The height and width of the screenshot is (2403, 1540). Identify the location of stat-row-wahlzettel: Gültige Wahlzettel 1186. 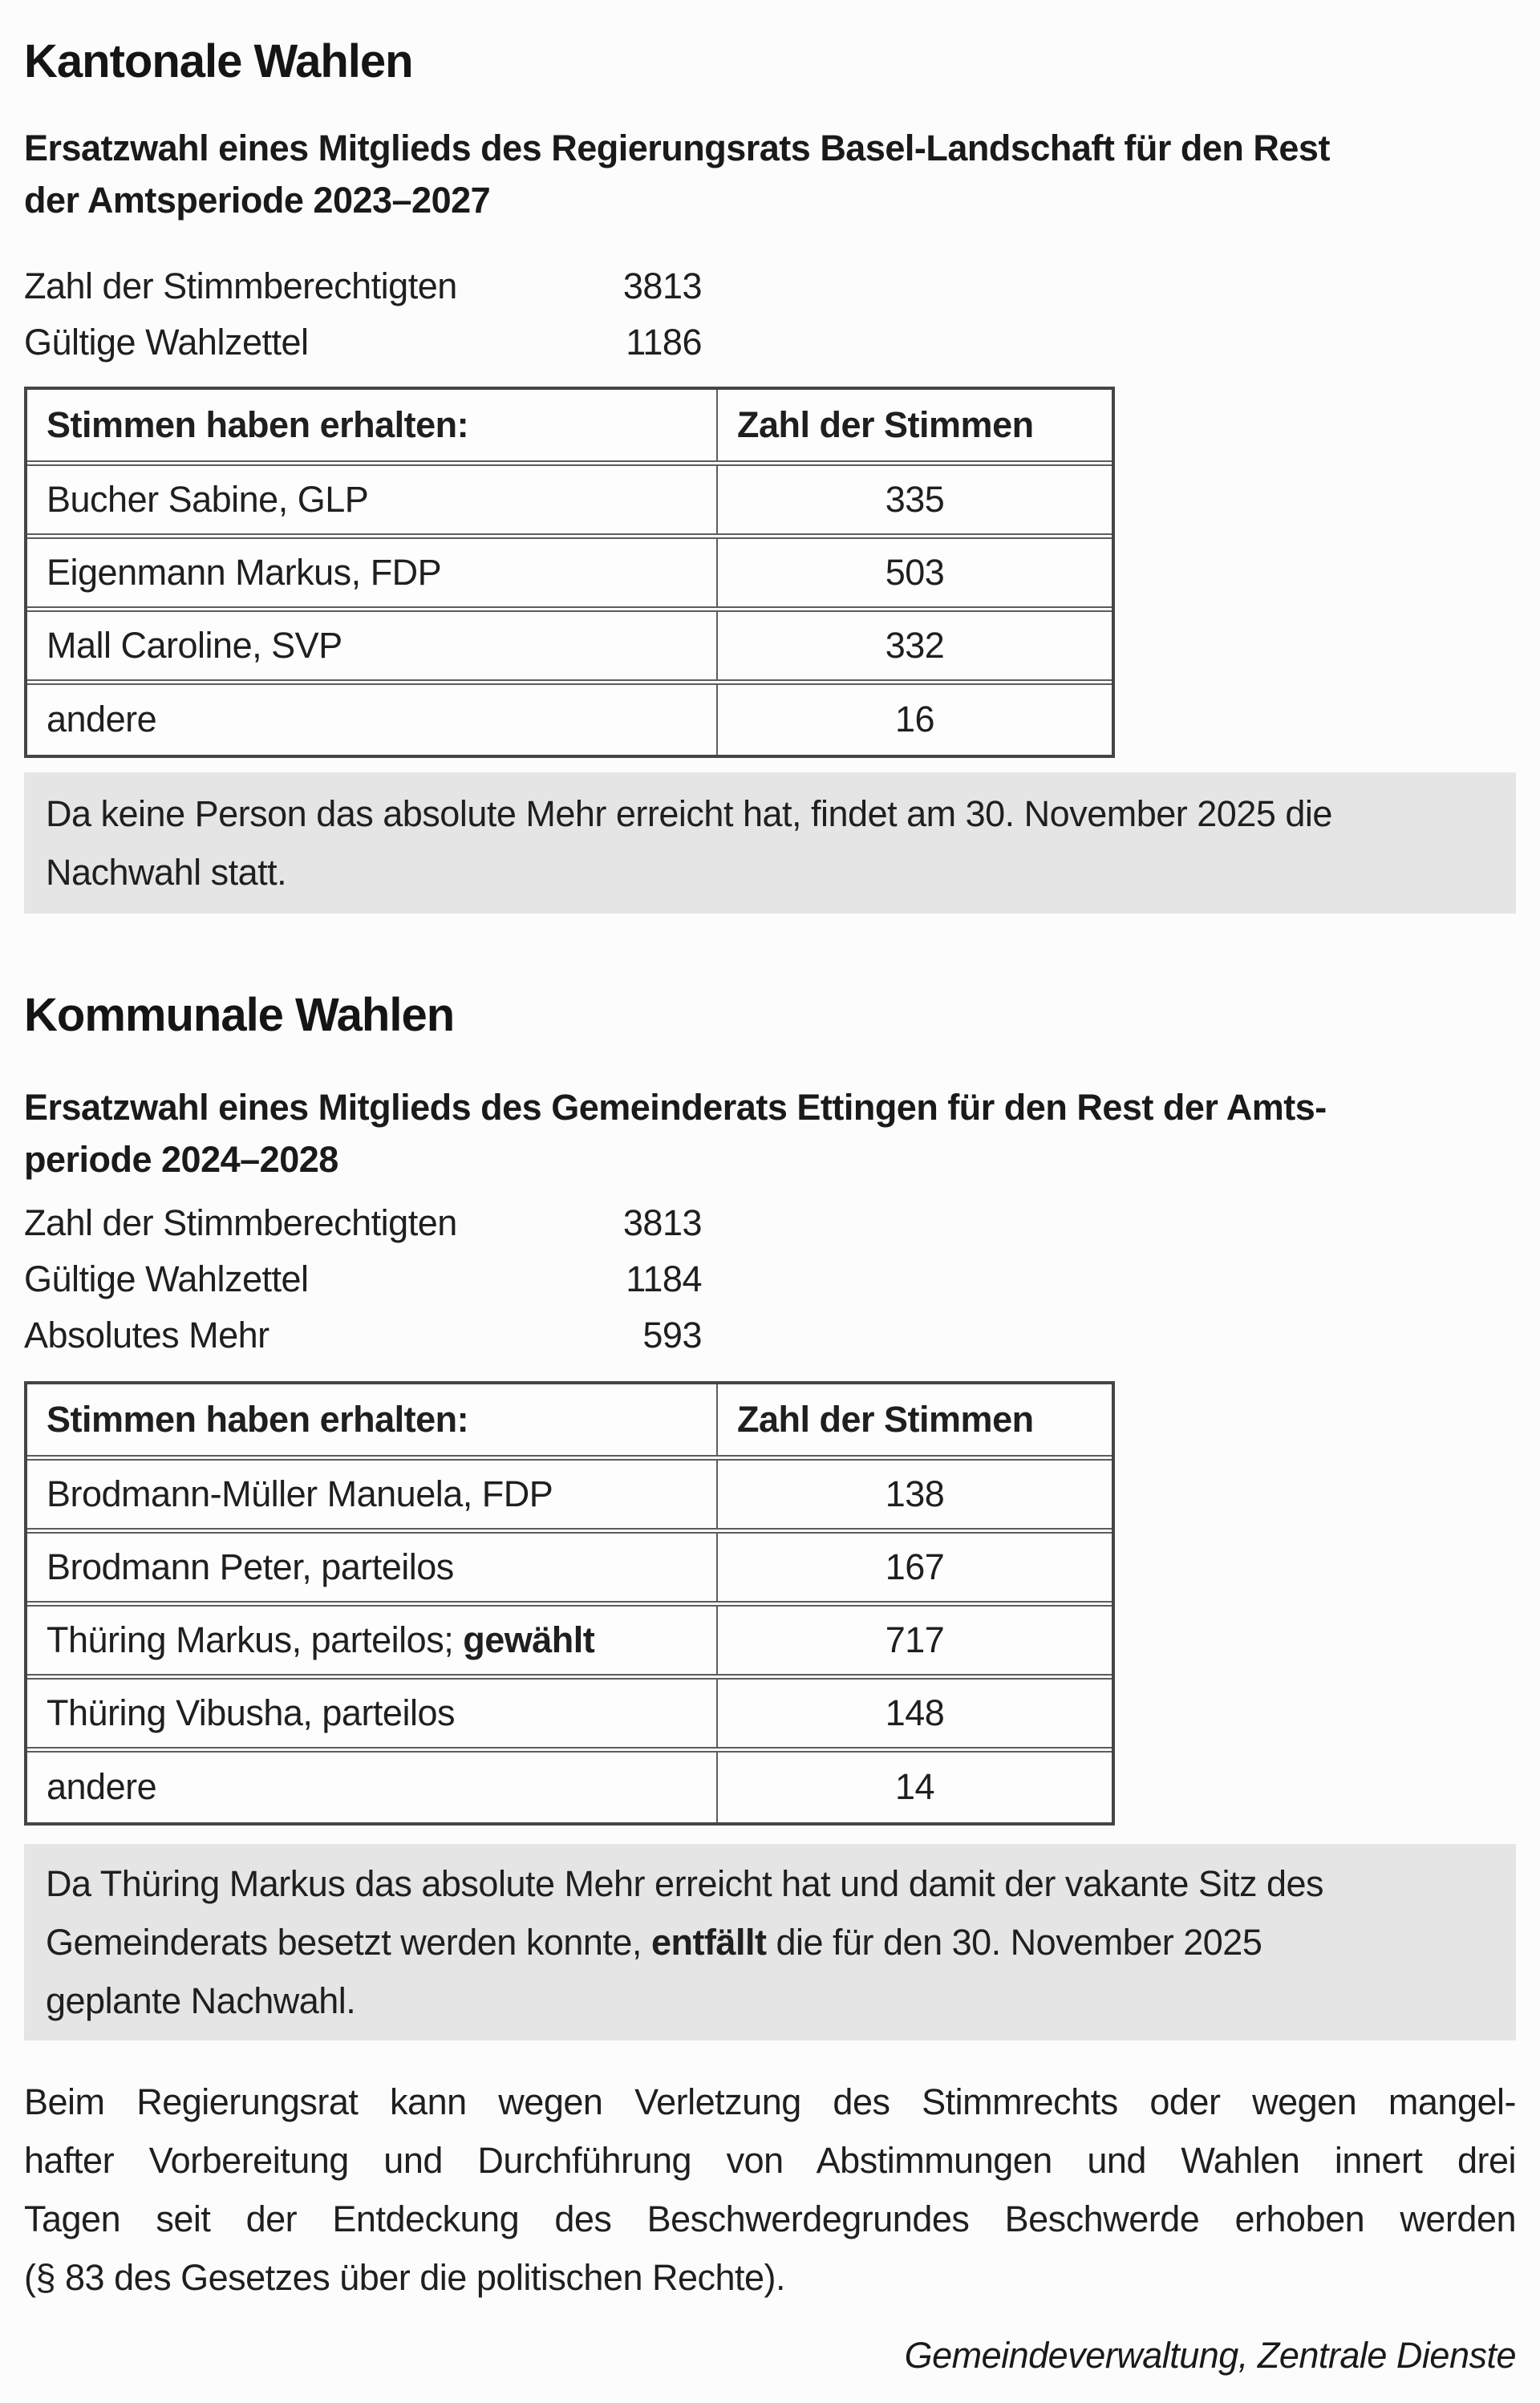
(364, 342).